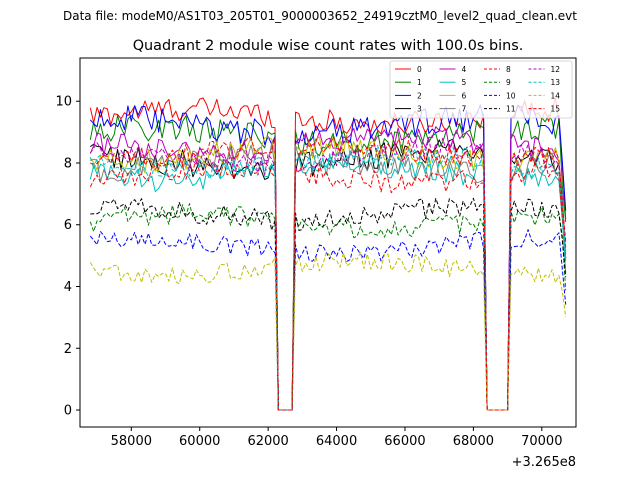 The height and width of the screenshot is (480, 640). I want to click on x-tick-label: 68000, so click(473, 441).